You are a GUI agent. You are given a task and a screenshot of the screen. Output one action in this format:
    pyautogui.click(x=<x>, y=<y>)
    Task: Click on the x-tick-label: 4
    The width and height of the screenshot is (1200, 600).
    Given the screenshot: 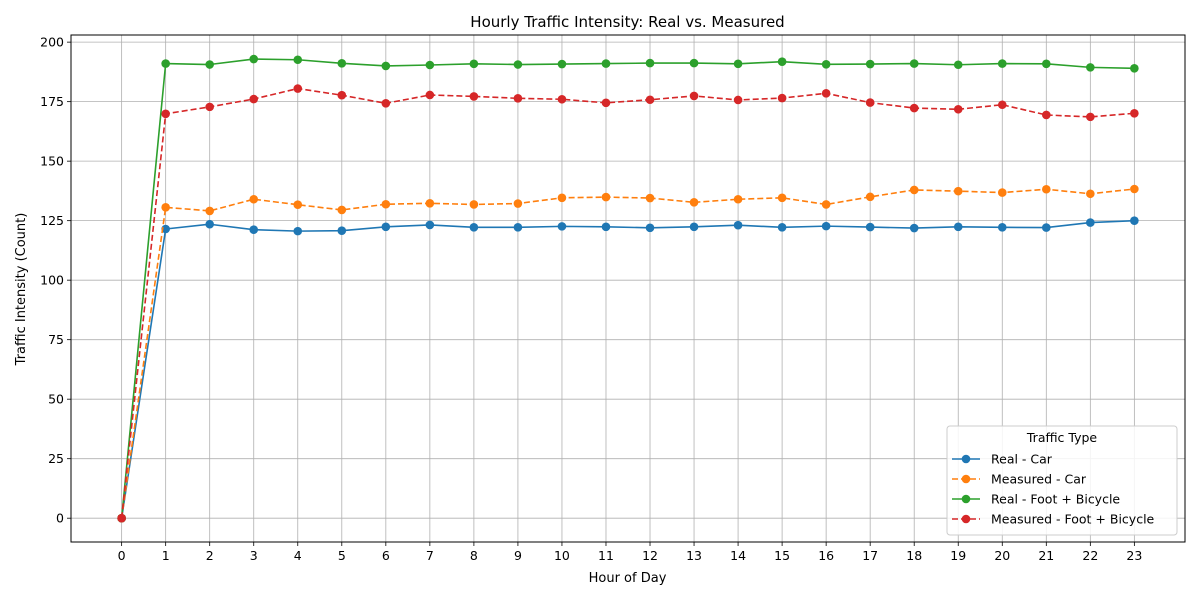 What is the action you would take?
    pyautogui.click(x=298, y=555)
    